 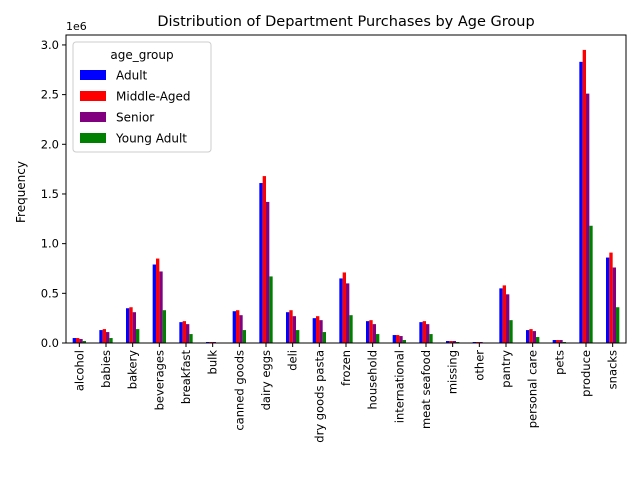 I want to click on legend-label: Middle-Aged, so click(x=153, y=97).